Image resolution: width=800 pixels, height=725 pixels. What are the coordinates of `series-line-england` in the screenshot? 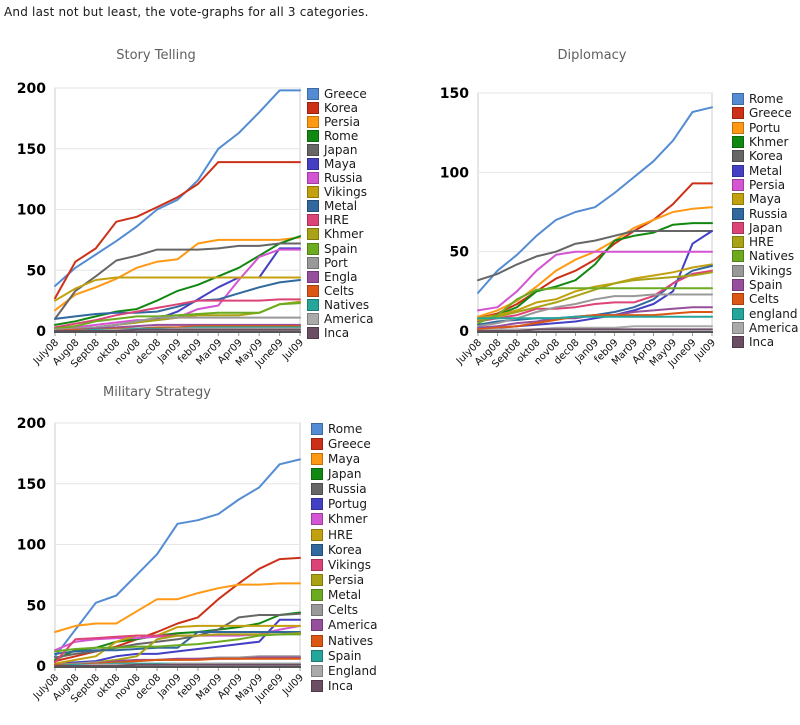 It's located at (177, 664).